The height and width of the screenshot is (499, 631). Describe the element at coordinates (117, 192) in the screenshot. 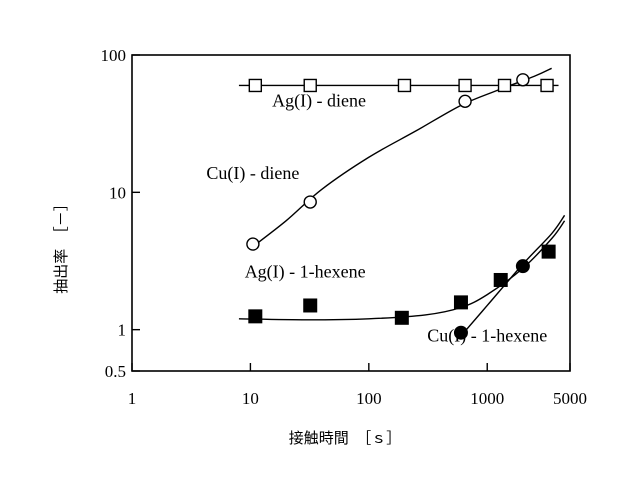

I see `y-tick-label-10: 10` at that location.